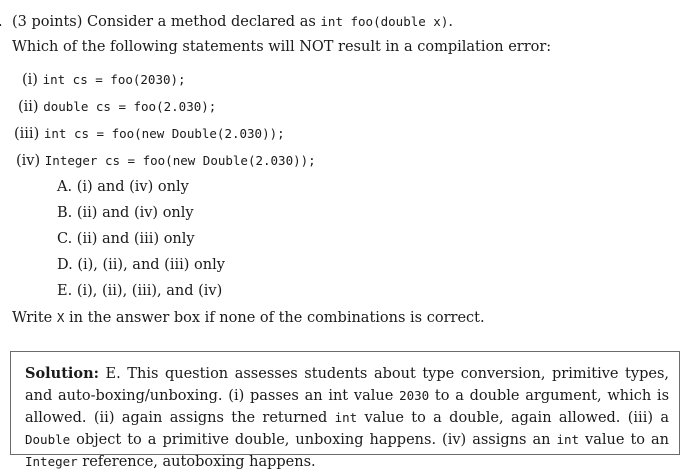 The width and height of the screenshot is (690, 473). What do you see at coordinates (384, 21) in the screenshot?
I see `method-signature: int foo(double x)` at bounding box center [384, 21].